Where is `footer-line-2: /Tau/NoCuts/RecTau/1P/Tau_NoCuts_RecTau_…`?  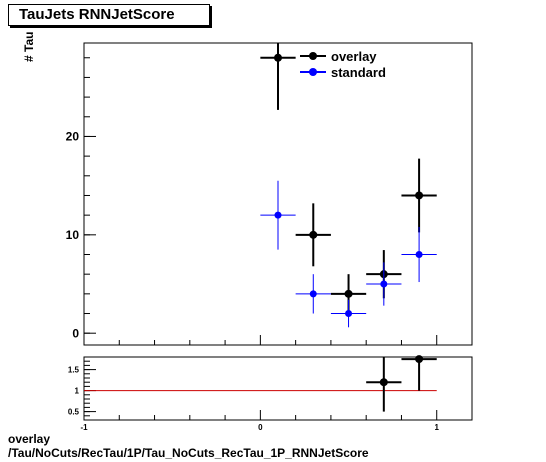
footer-line-2: /Tau/NoCuts/RecTau/1P/Tau_NoCuts_RecTau_… is located at coordinates (188, 453).